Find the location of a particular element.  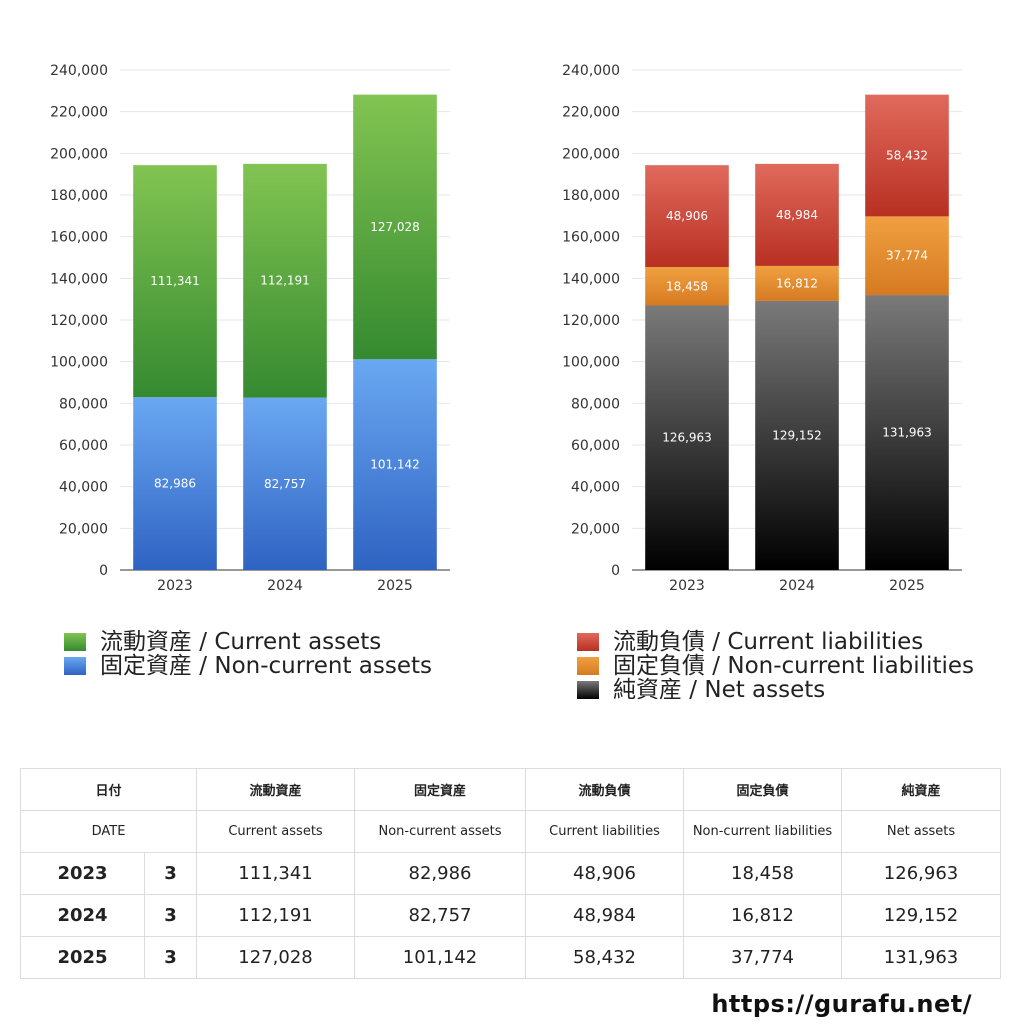

x-tick-label: 2024 is located at coordinates (797, 586).